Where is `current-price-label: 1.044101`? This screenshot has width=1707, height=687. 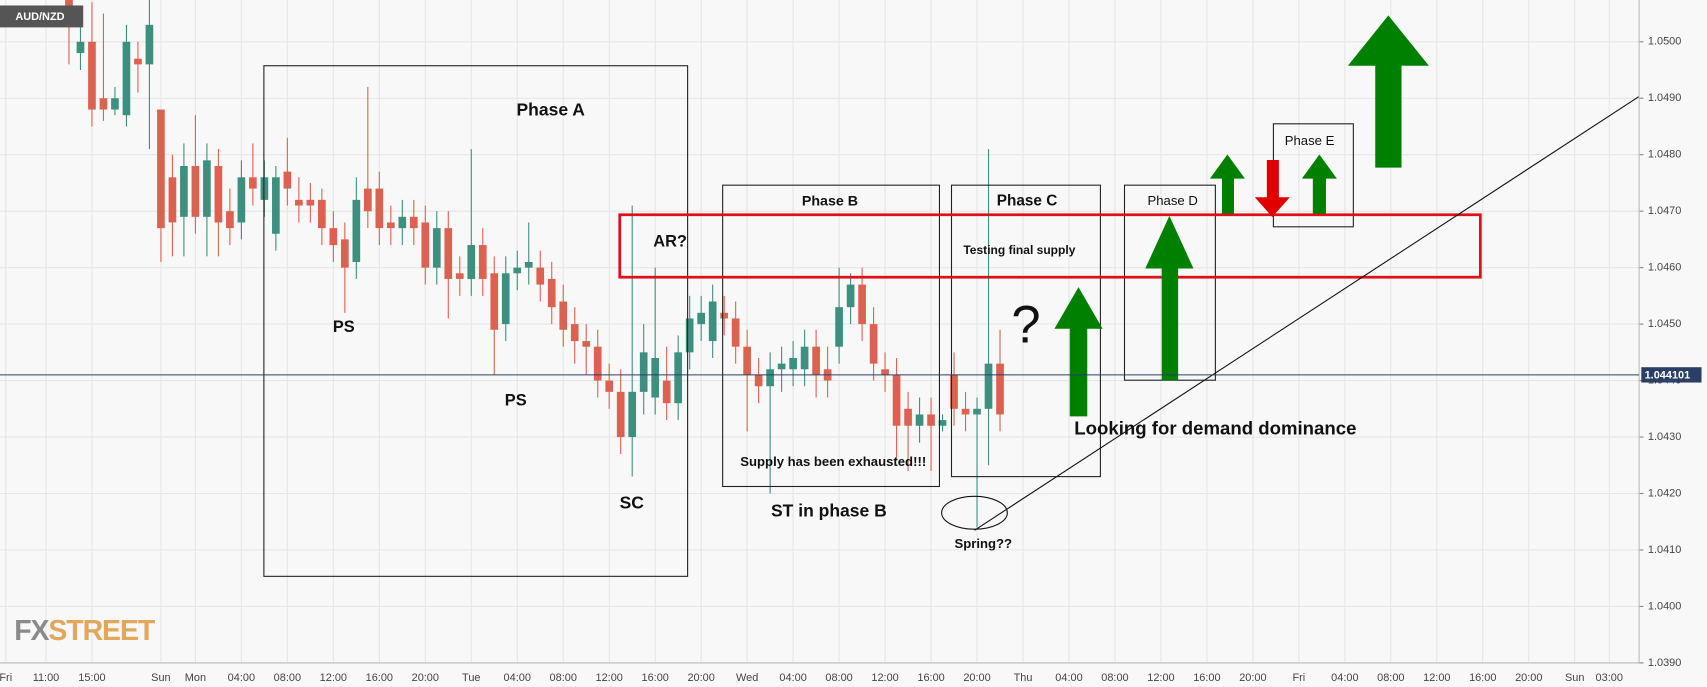 current-price-label: 1.044101 is located at coordinates (1668, 375).